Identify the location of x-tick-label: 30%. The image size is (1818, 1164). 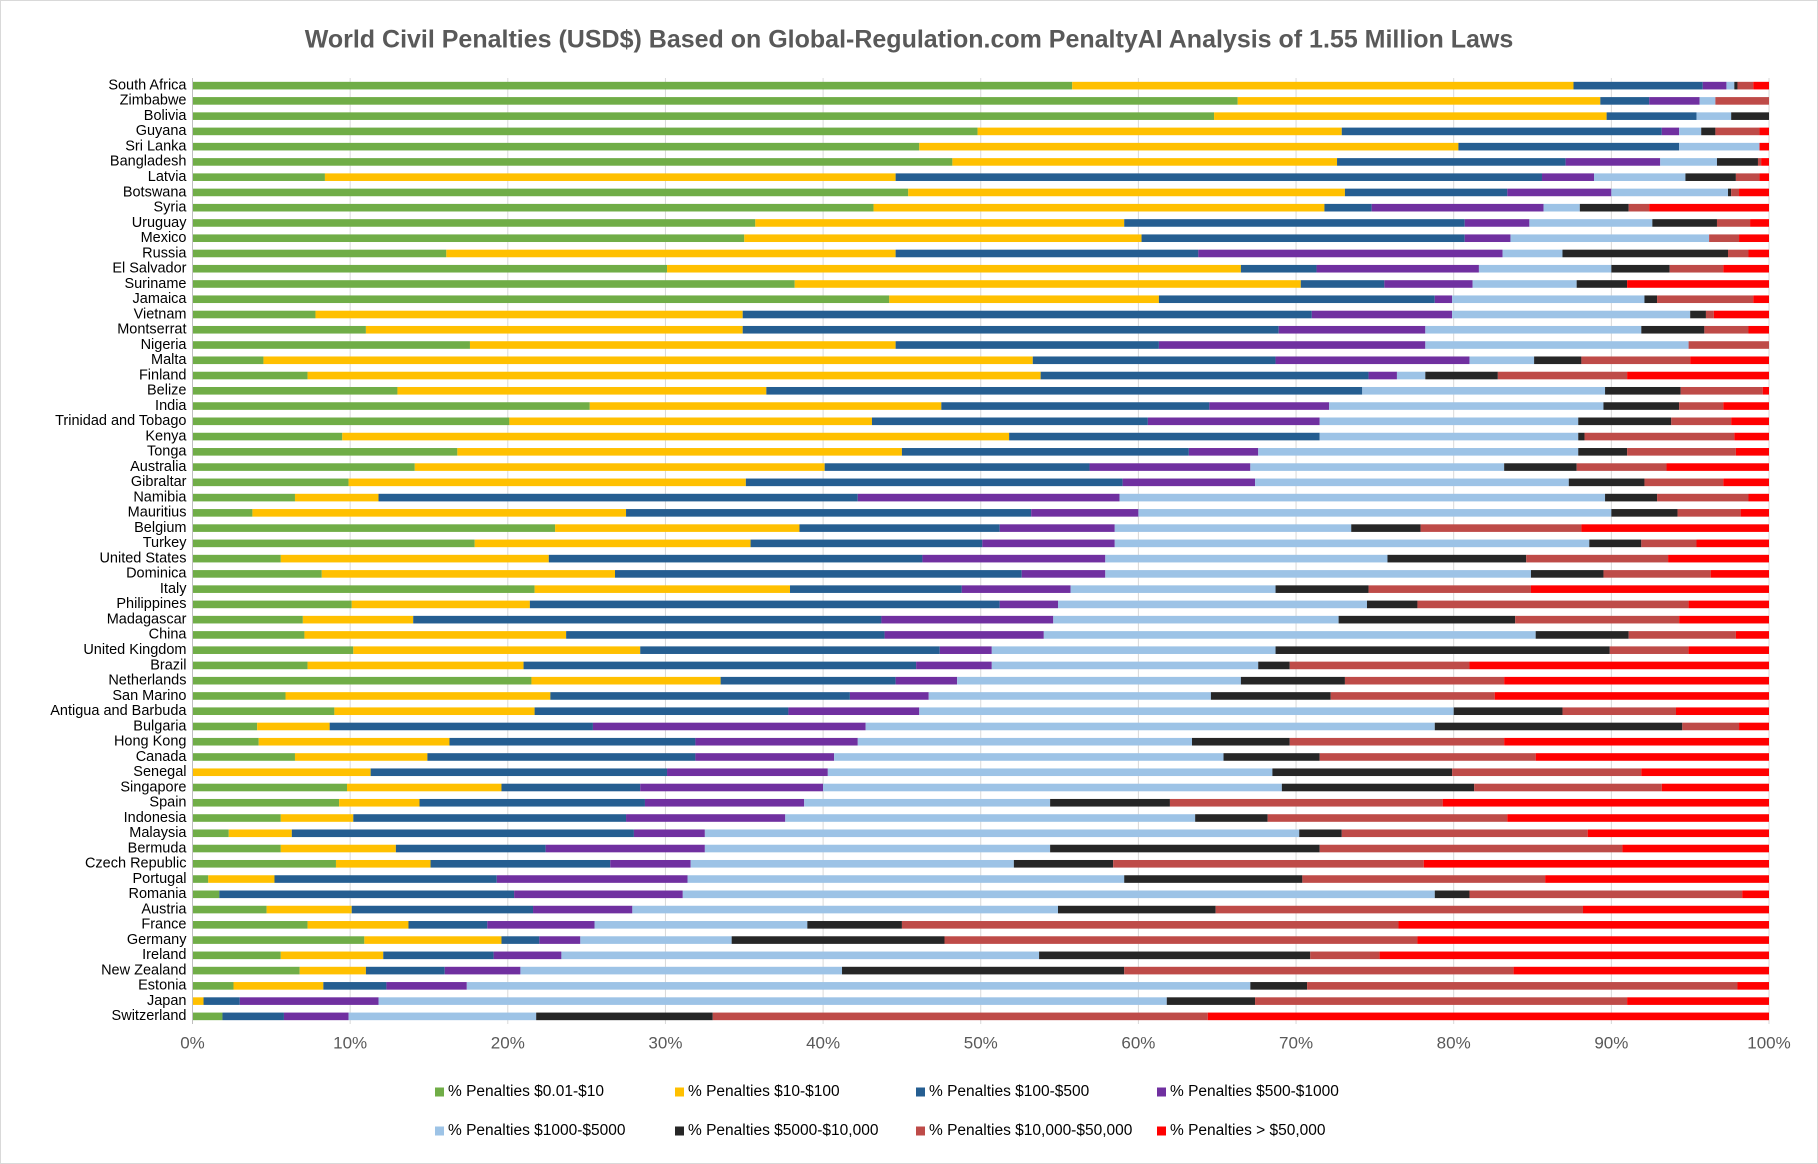
(665, 1042).